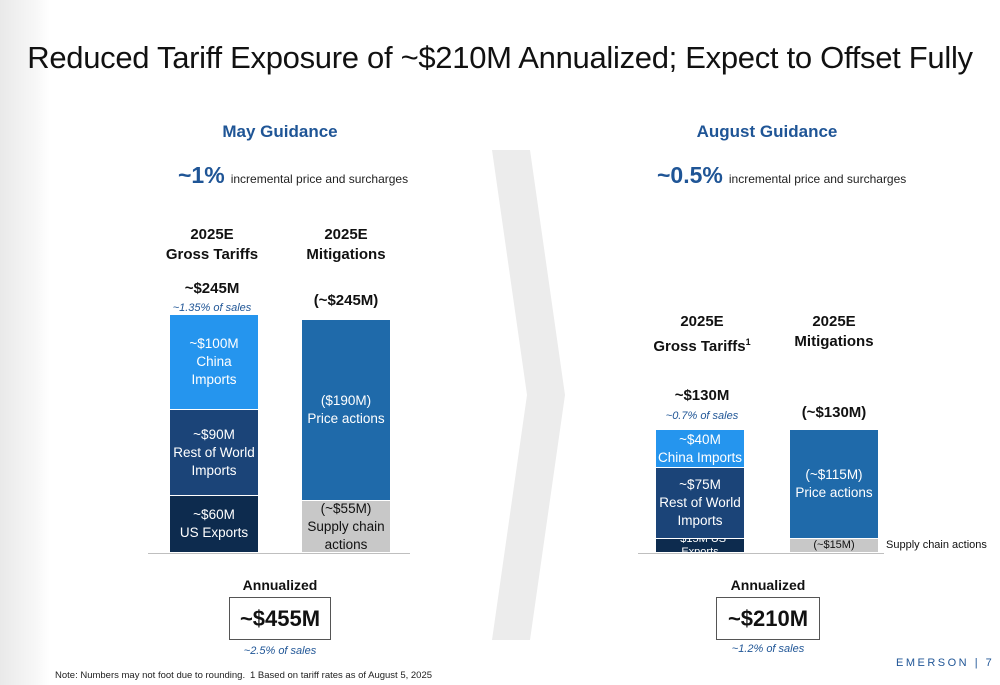 The width and height of the screenshot is (1000, 685). I want to click on may-china-imports-label-line1: ~$100M, so click(214, 343).